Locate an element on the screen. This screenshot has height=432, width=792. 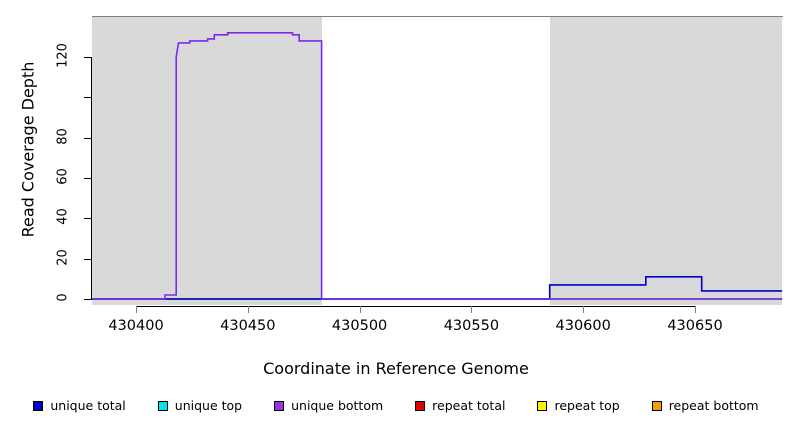
x-axis-tick-label: 430600 is located at coordinates (583, 326).